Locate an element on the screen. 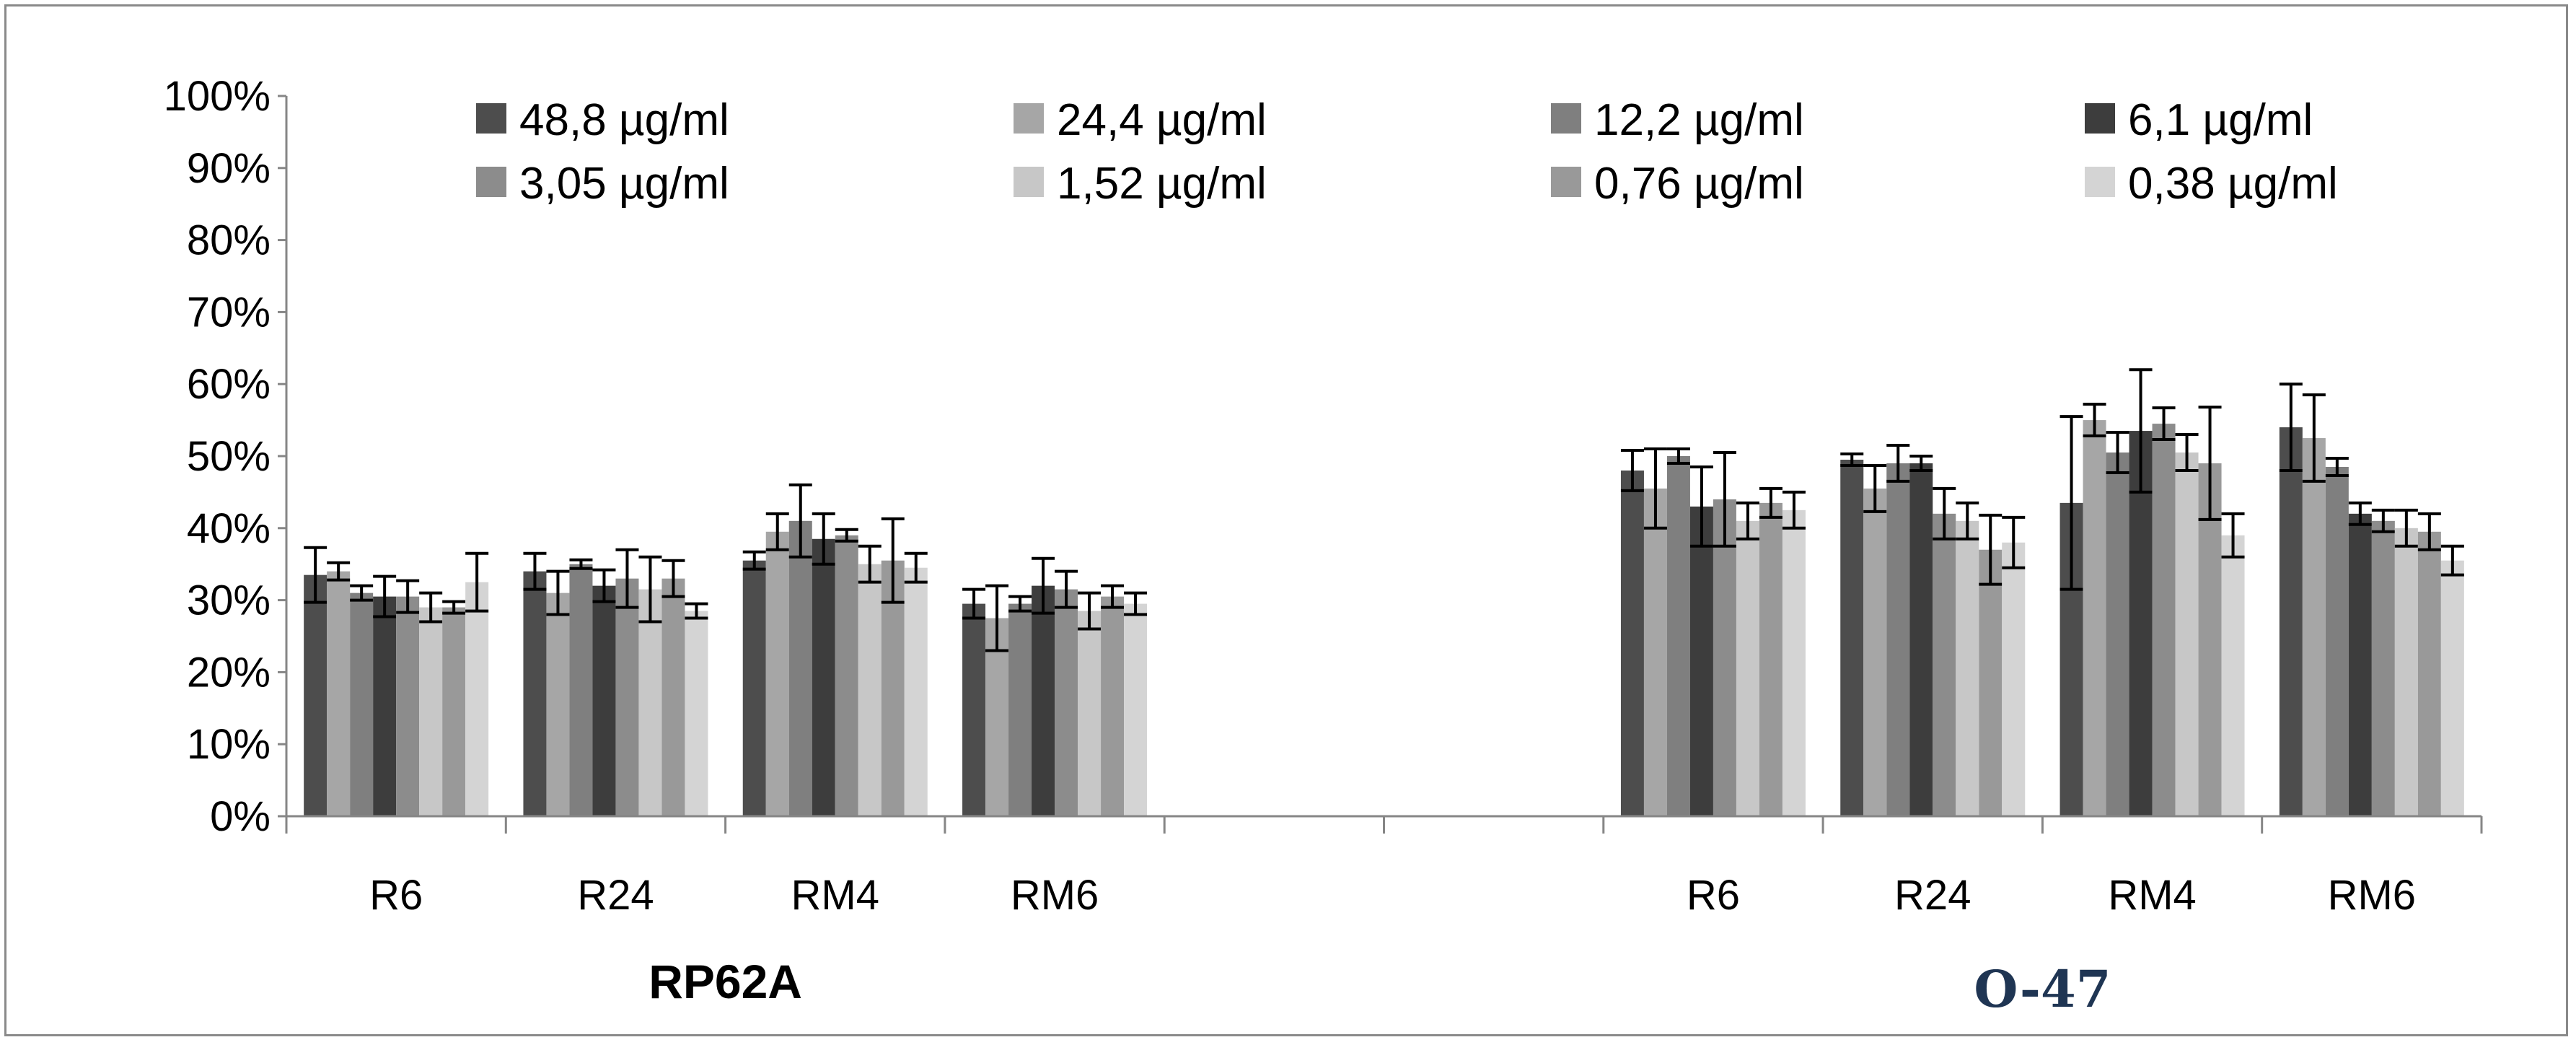  y-tick-label: 70% is located at coordinates (229, 312).